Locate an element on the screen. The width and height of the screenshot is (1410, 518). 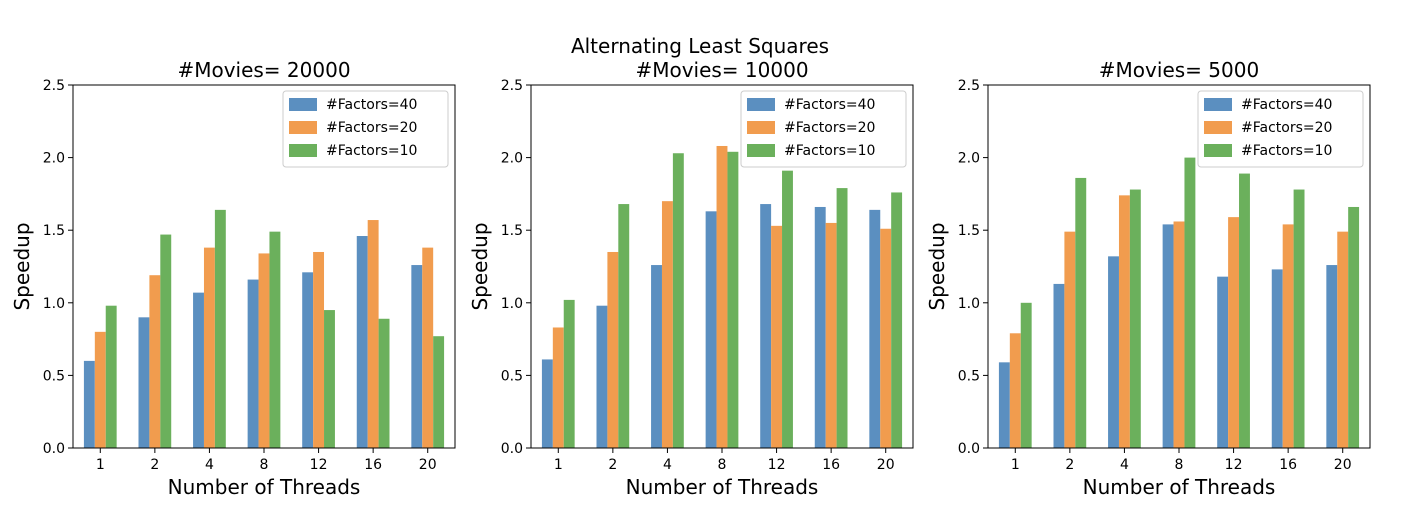
panel-title: #Movies= 10000 is located at coordinates (721, 70).